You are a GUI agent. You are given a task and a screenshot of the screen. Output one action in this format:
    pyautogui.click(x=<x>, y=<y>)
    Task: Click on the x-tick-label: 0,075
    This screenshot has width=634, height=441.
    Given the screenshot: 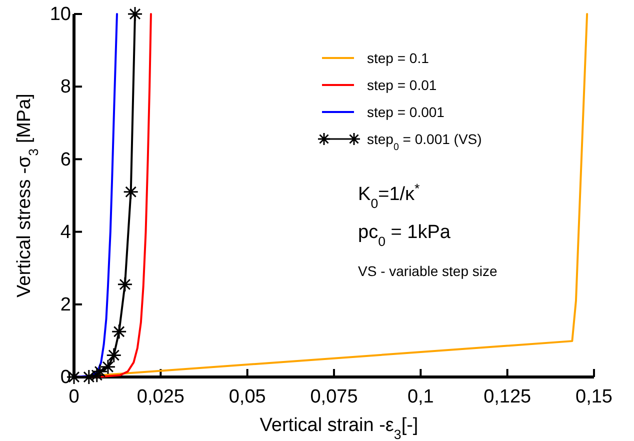 What is the action you would take?
    pyautogui.click(x=334, y=397)
    